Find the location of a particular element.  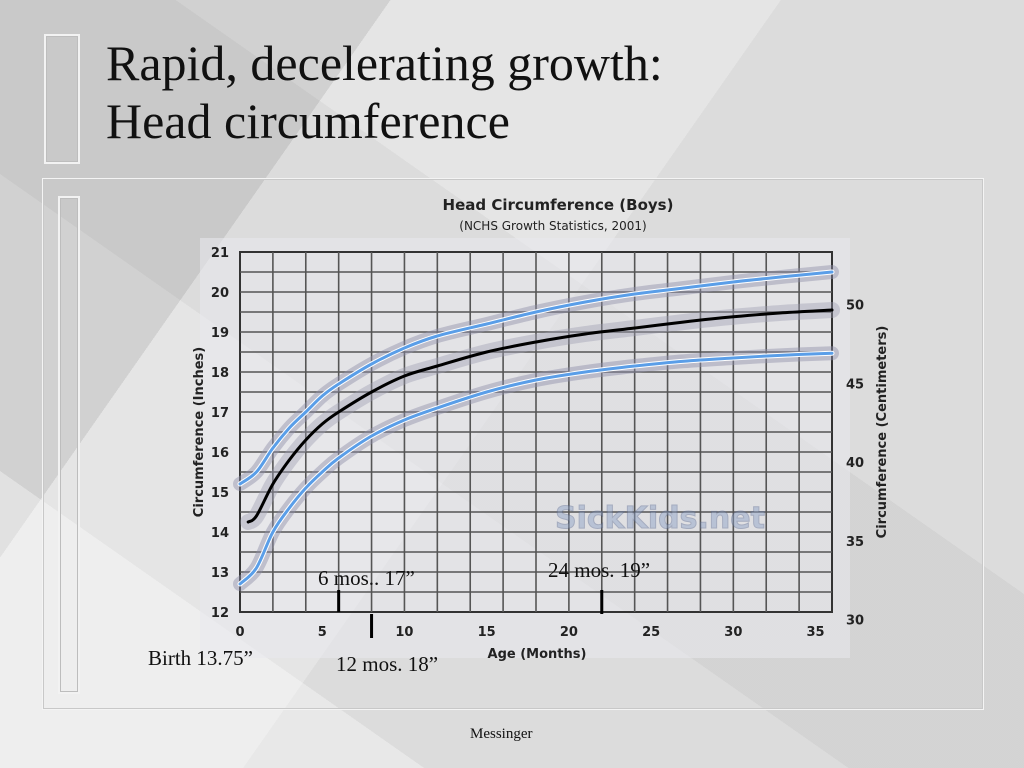

x-tick-label: 15 is located at coordinates (487, 632).